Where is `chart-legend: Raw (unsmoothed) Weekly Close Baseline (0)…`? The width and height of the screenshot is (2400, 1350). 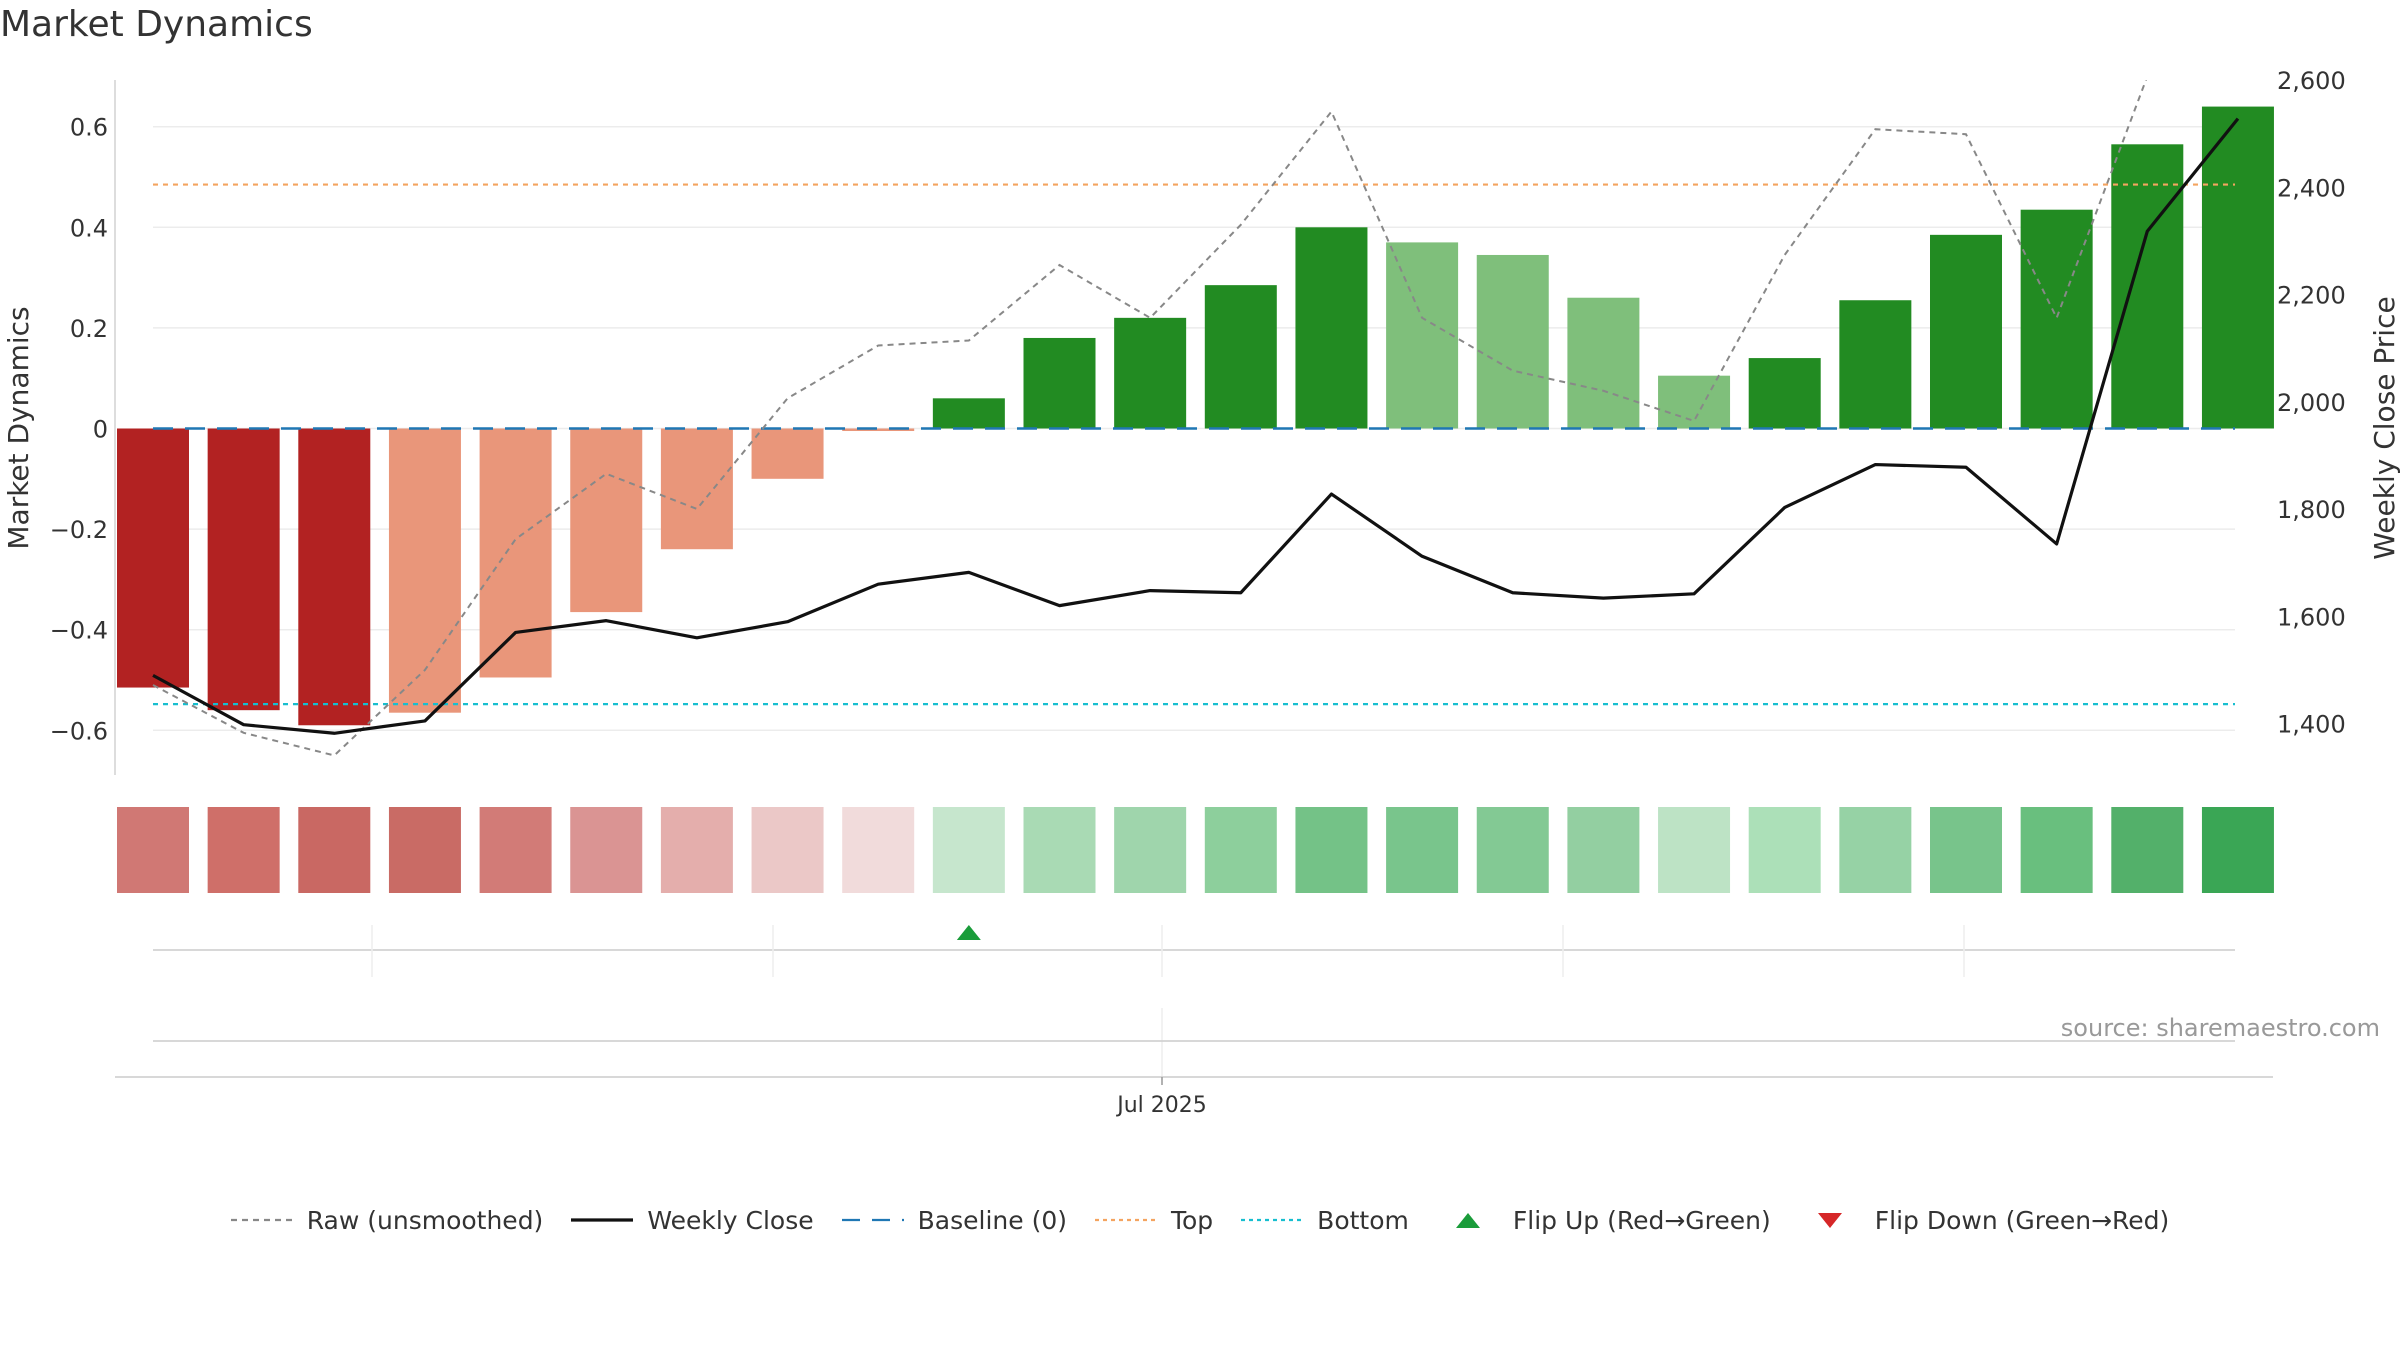
chart-legend: Raw (unsmoothed) Weekly Close Baseline (0)… is located at coordinates (1200, 1220).